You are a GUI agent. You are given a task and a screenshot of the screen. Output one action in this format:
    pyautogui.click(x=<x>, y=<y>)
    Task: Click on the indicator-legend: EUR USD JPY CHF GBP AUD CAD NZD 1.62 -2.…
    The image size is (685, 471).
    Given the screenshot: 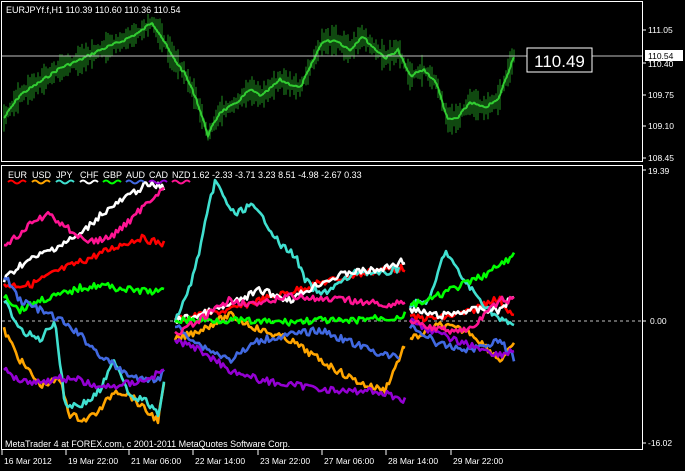 What is the action you would take?
    pyautogui.click(x=184, y=177)
    